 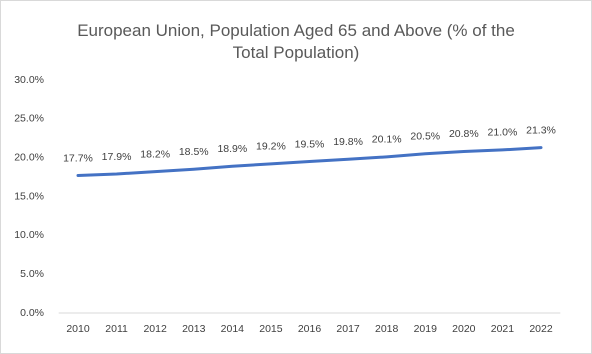 What do you see at coordinates (29, 196) in the screenshot?
I see `y-tick-label: 15.0%` at bounding box center [29, 196].